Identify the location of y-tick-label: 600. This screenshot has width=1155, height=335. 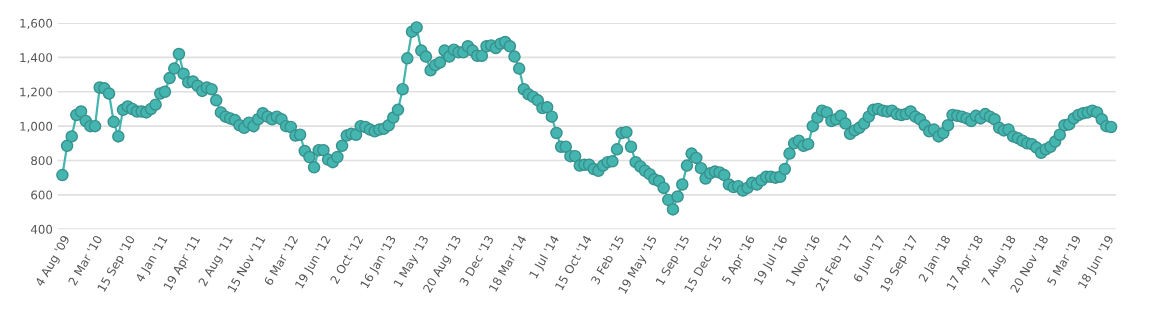
(42, 195).